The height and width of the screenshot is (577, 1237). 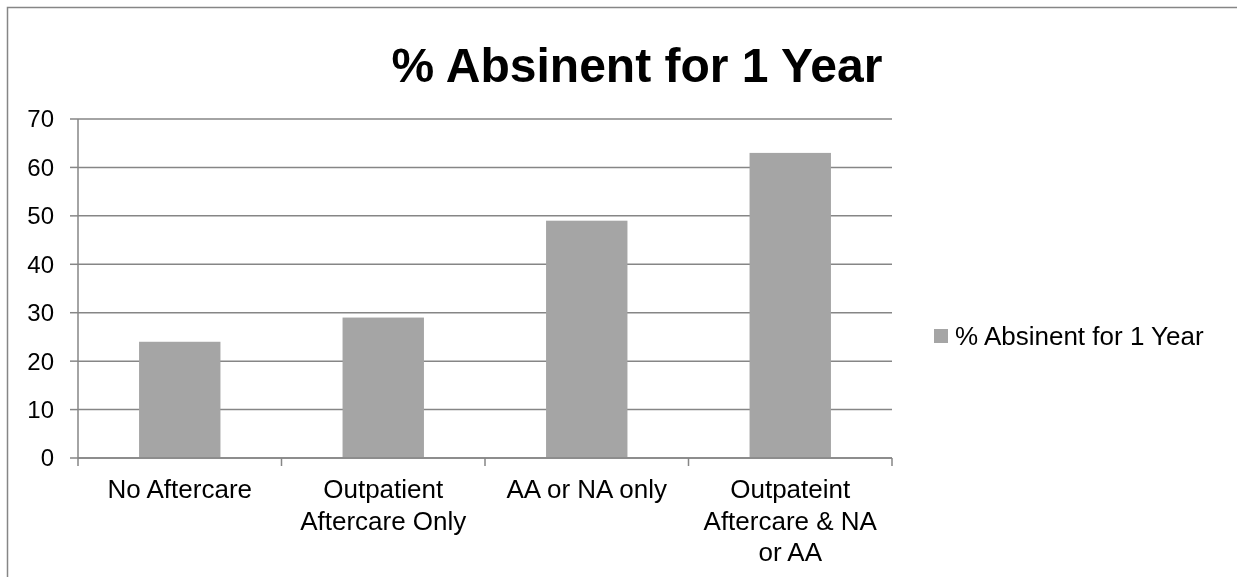 I want to click on x-tick-label: AA or NA only, so click(x=586, y=489).